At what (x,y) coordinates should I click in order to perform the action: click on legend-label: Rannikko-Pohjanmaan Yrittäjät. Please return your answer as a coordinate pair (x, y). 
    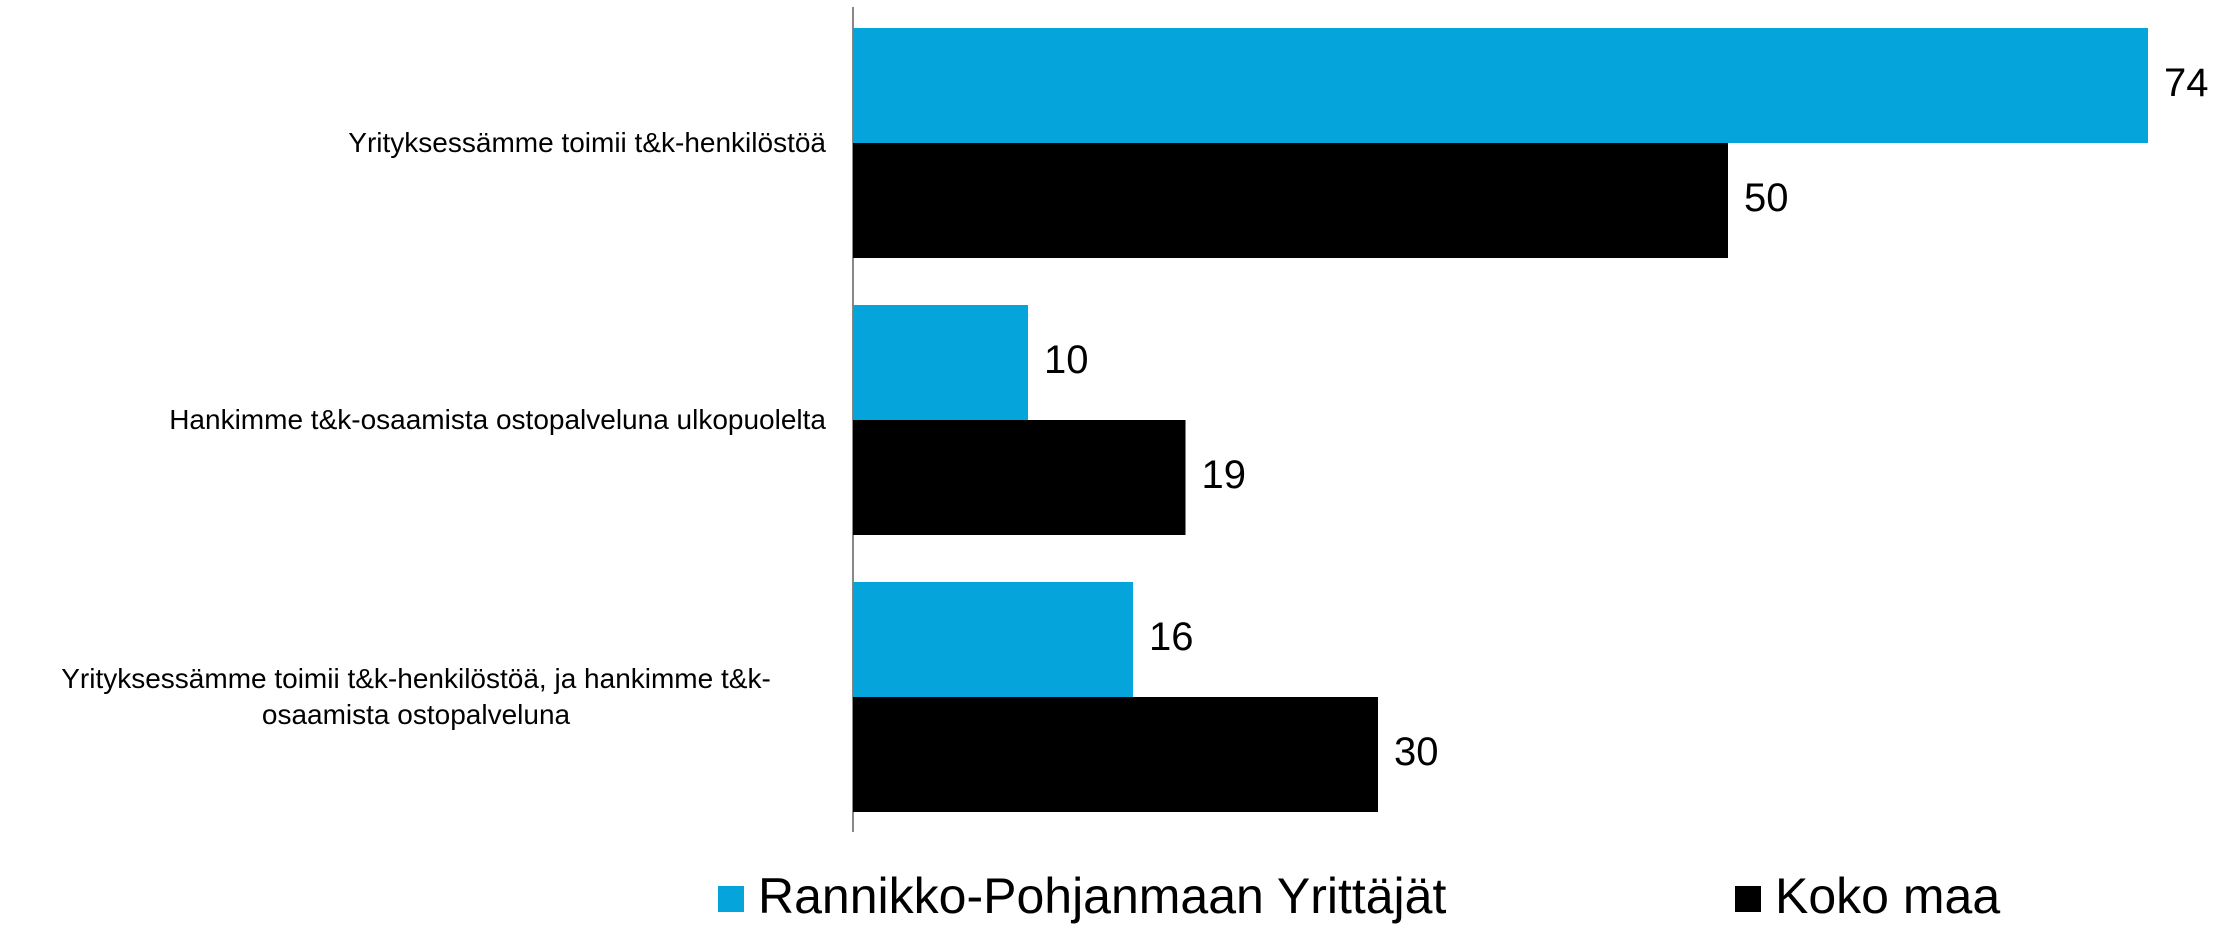
    Looking at the image, I should click on (1102, 896).